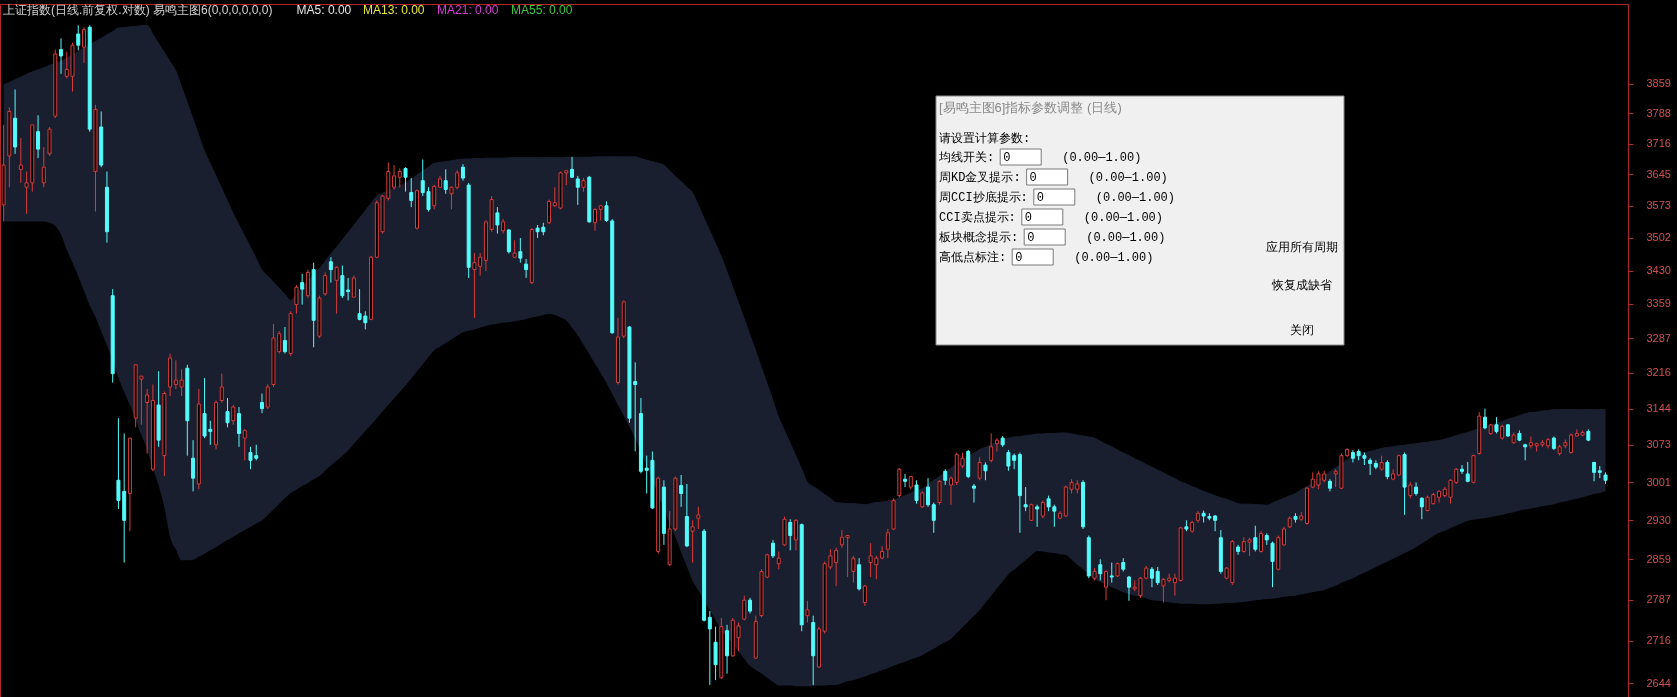 This screenshot has height=697, width=1677. Describe the element at coordinates (1658, 408) in the screenshot. I see `y-tick-label: 3144` at that location.